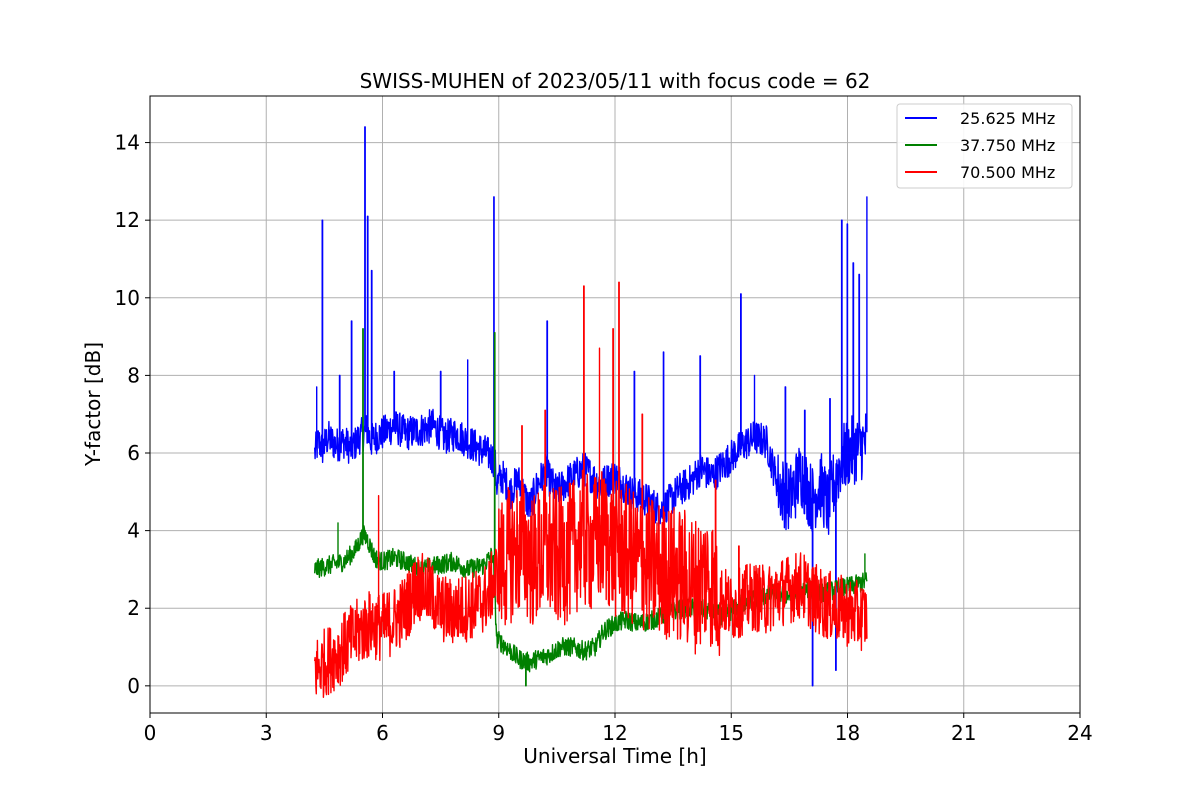 This screenshot has width=1200, height=800. What do you see at coordinates (133, 453) in the screenshot?
I see `y-tick-label: 6` at bounding box center [133, 453].